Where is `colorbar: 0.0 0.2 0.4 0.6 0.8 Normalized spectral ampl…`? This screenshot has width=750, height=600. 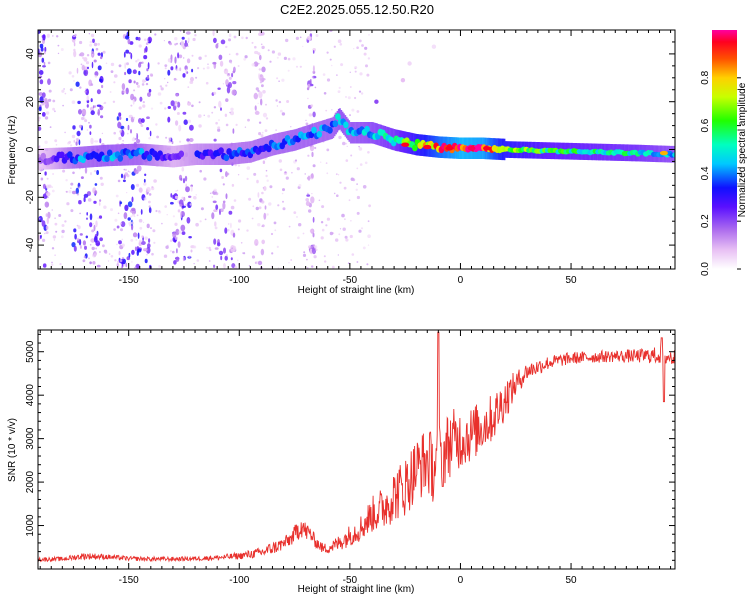 colorbar: 0.0 0.2 0.4 0.6 0.8 Normalized spectral ampl… is located at coordinates (724, 153).